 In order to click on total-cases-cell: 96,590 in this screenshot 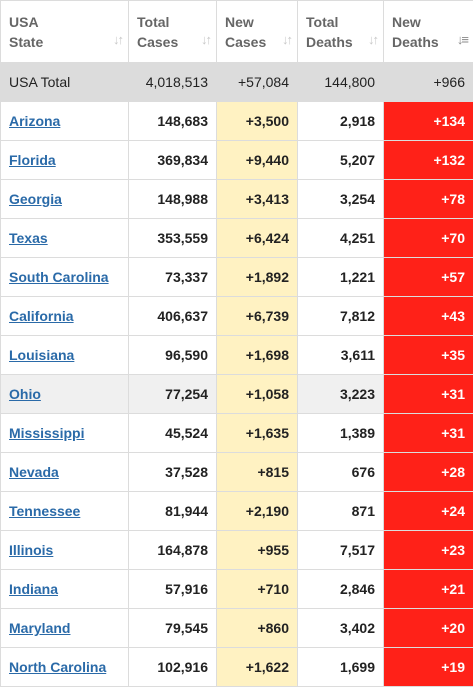, I will do `click(172, 355)`.